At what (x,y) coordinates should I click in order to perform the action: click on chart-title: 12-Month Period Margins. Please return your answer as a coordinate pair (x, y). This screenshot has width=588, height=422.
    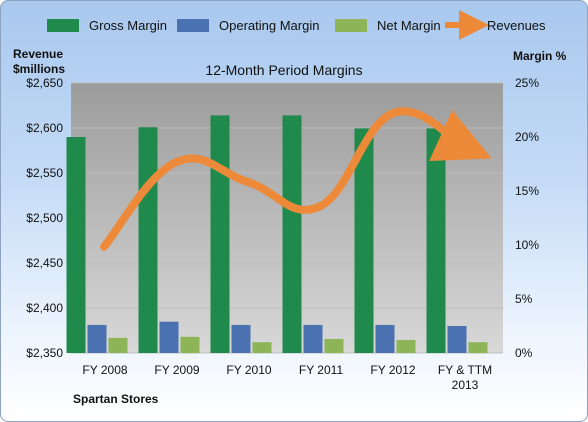
    Looking at the image, I should click on (283, 70).